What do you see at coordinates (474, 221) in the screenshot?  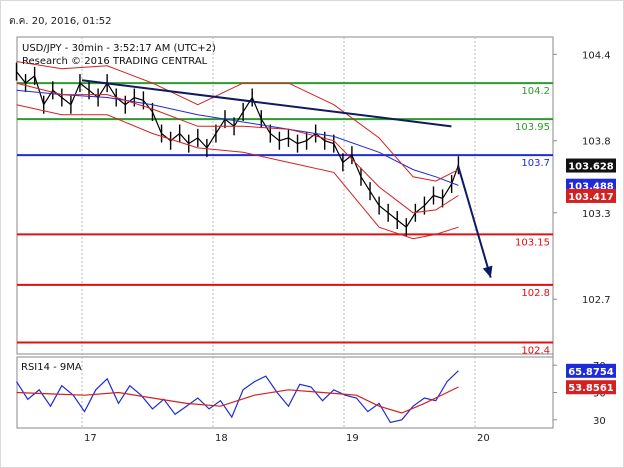 I see `forecast-arrow` at bounding box center [474, 221].